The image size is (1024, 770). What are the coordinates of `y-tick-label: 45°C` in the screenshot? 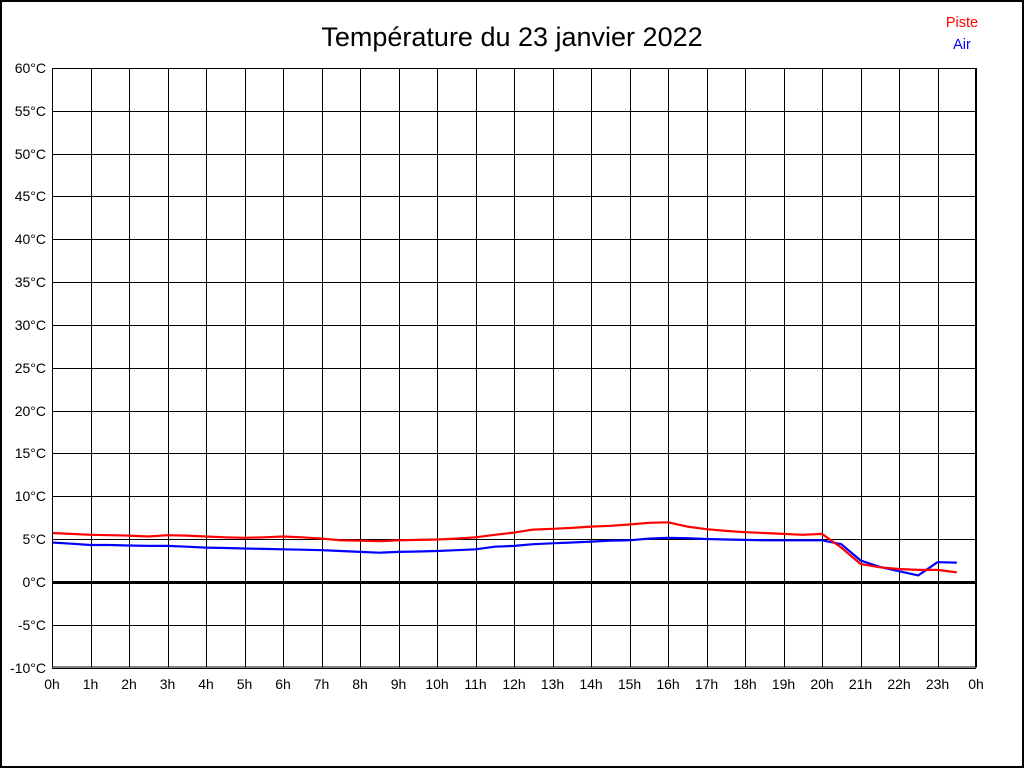 It's located at (30, 196).